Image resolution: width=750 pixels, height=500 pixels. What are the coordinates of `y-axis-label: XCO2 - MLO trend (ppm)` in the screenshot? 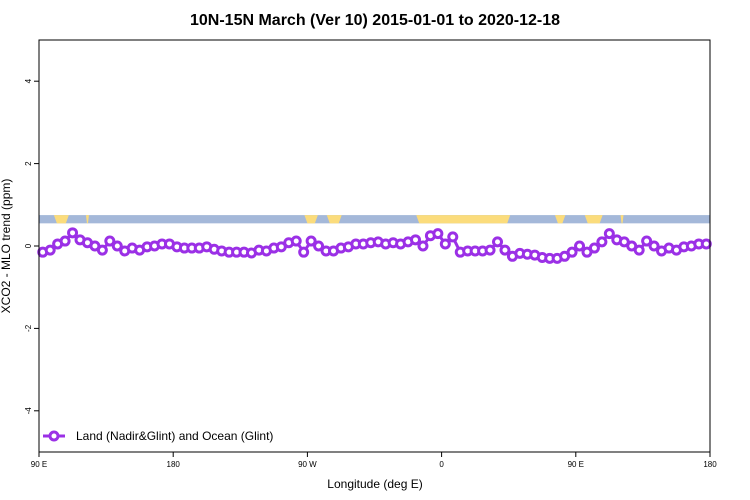 It's located at (6, 246).